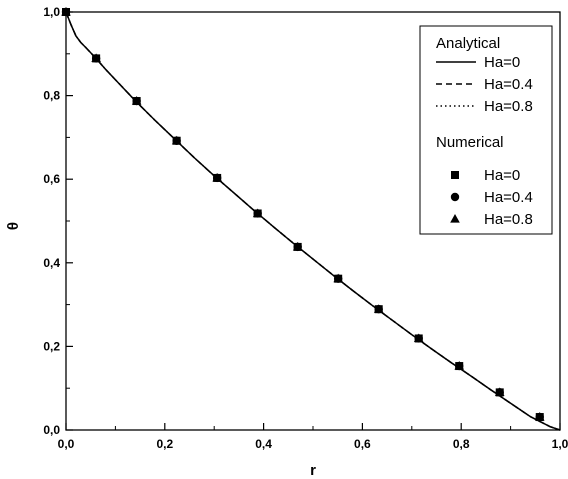 The image size is (568, 479). What do you see at coordinates (468, 43) in the screenshot?
I see `legend-heading-analytical: Analytical` at bounding box center [468, 43].